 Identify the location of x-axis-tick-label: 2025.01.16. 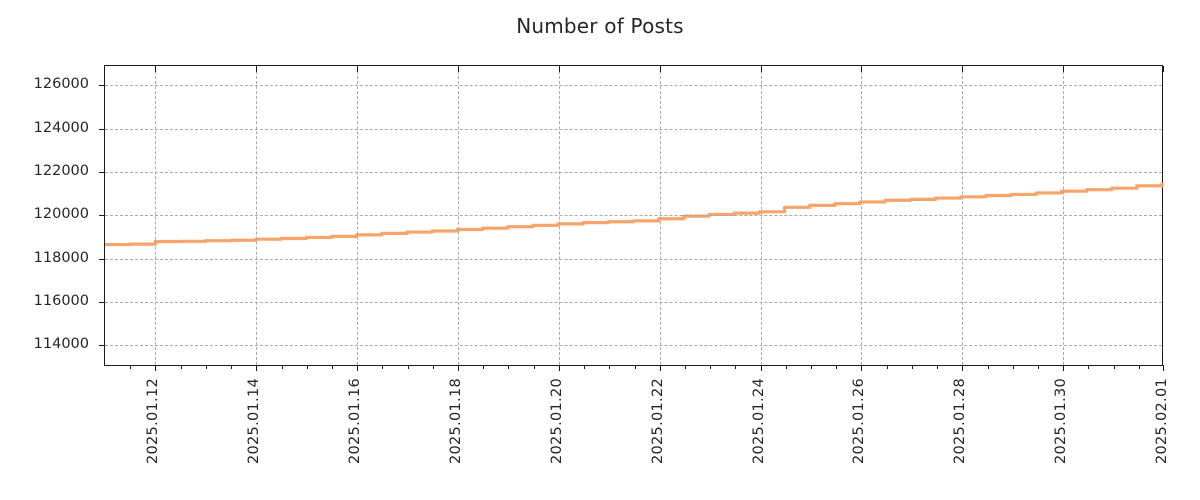
(355, 421).